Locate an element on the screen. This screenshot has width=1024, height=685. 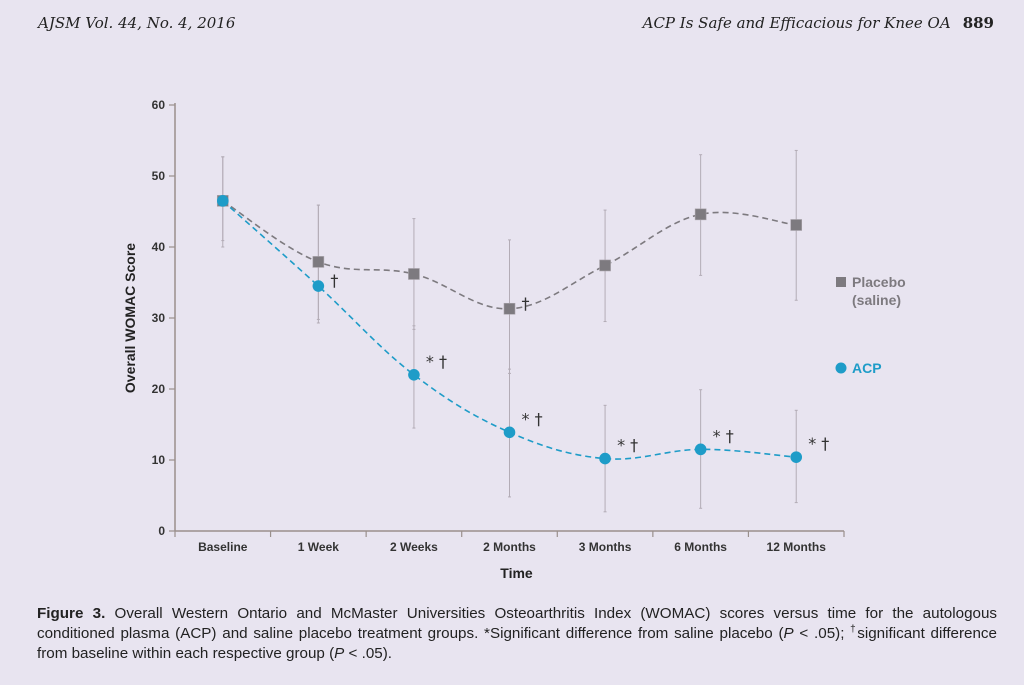
y-tick-label: 10 is located at coordinates (159, 460).